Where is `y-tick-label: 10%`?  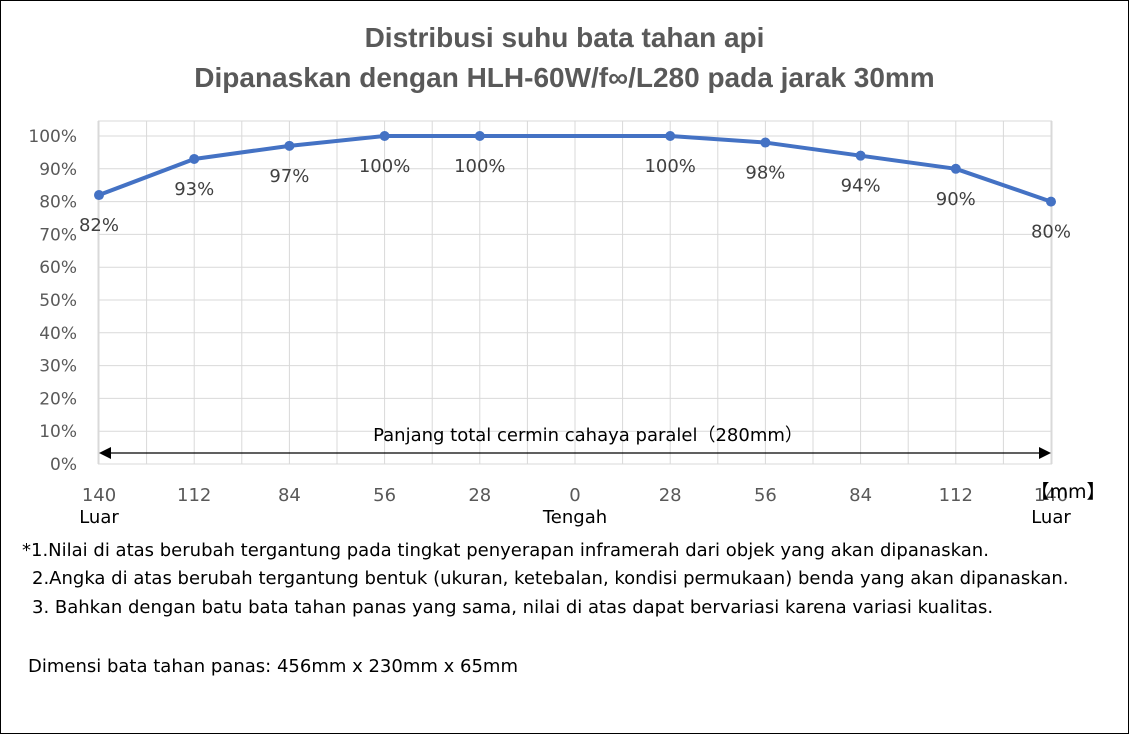 y-tick-label: 10% is located at coordinates (58, 432).